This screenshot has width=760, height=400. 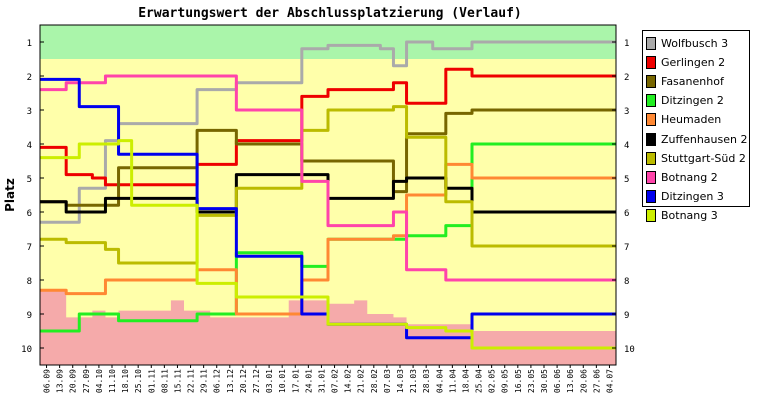 I want to click on x-tick-label: 09.05, so click(x=505, y=381).